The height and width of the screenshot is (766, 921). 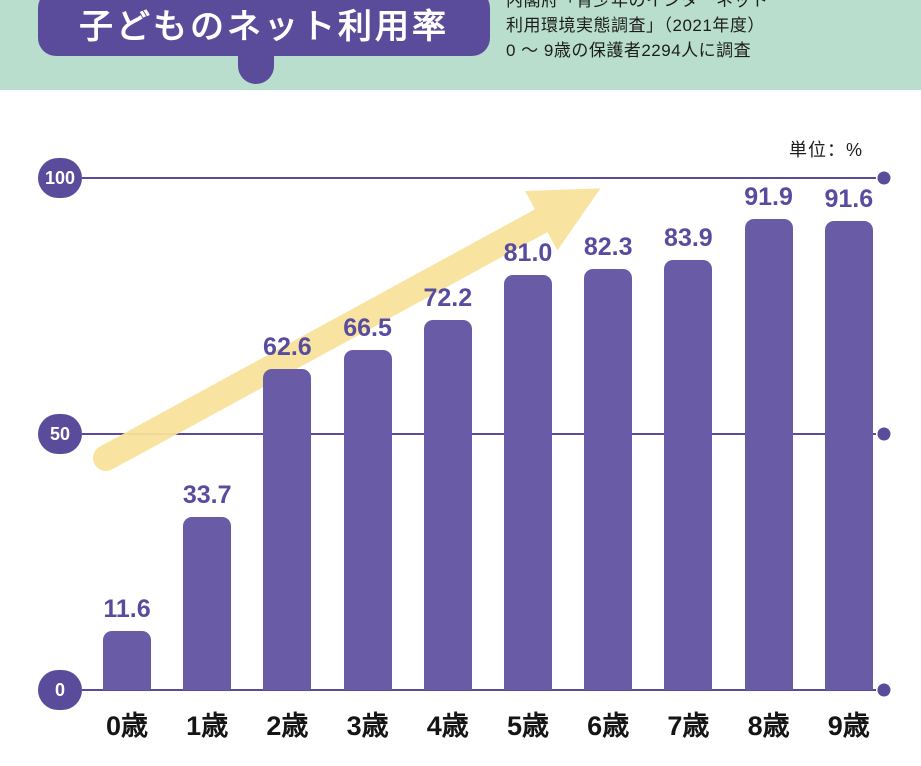 I want to click on bar-value-label: 91.6, so click(x=849, y=199).